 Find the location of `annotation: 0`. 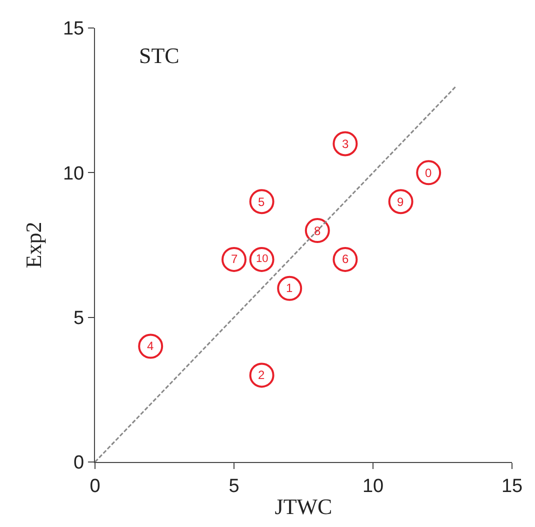

annotation: 0 is located at coordinates (428, 173).